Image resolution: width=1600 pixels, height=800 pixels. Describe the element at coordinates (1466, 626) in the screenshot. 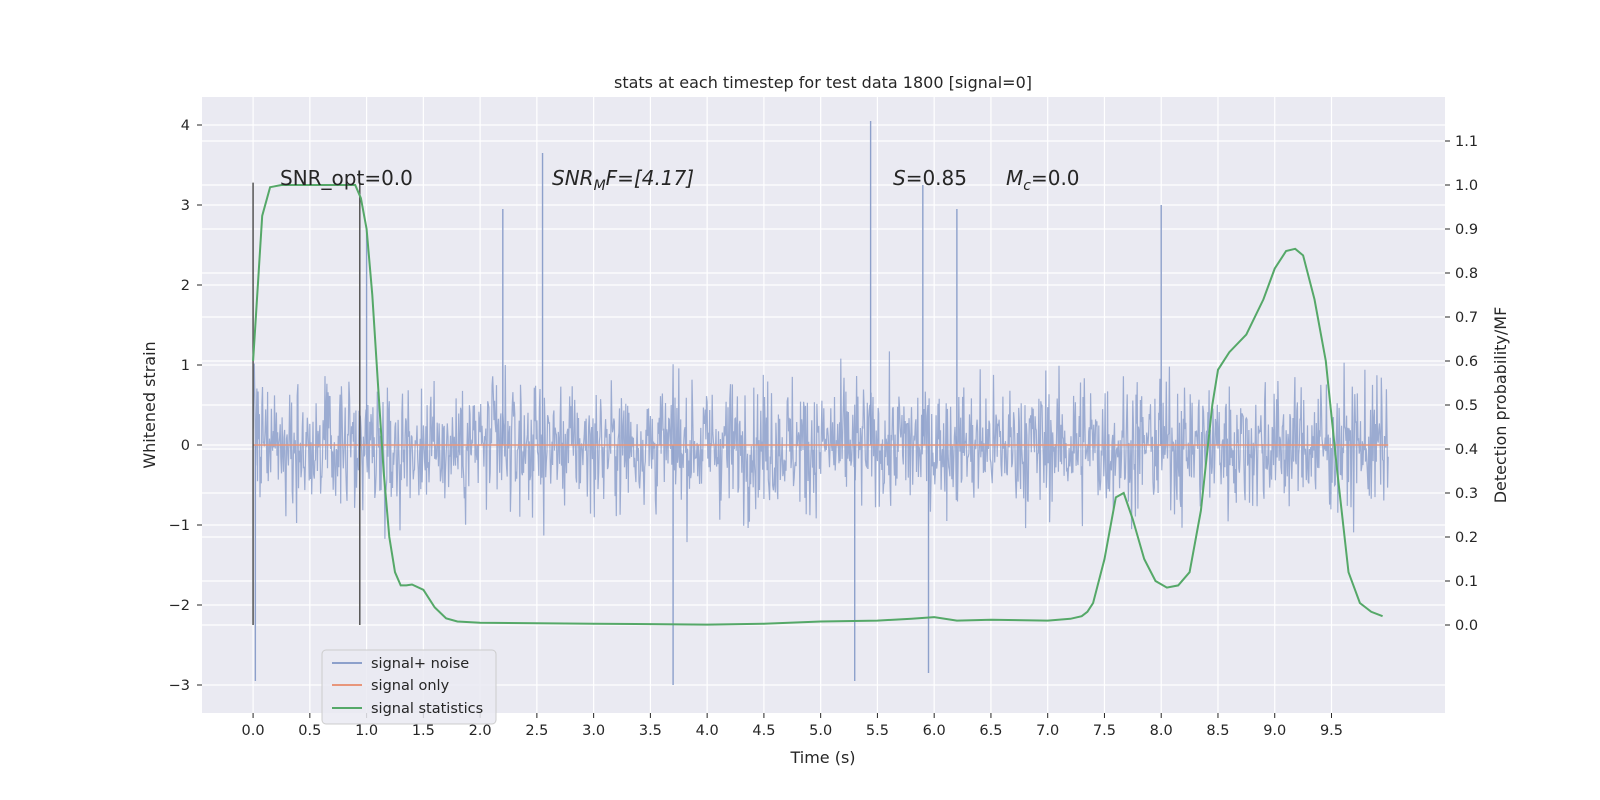

I see `y2-tick-label: 0.0` at that location.